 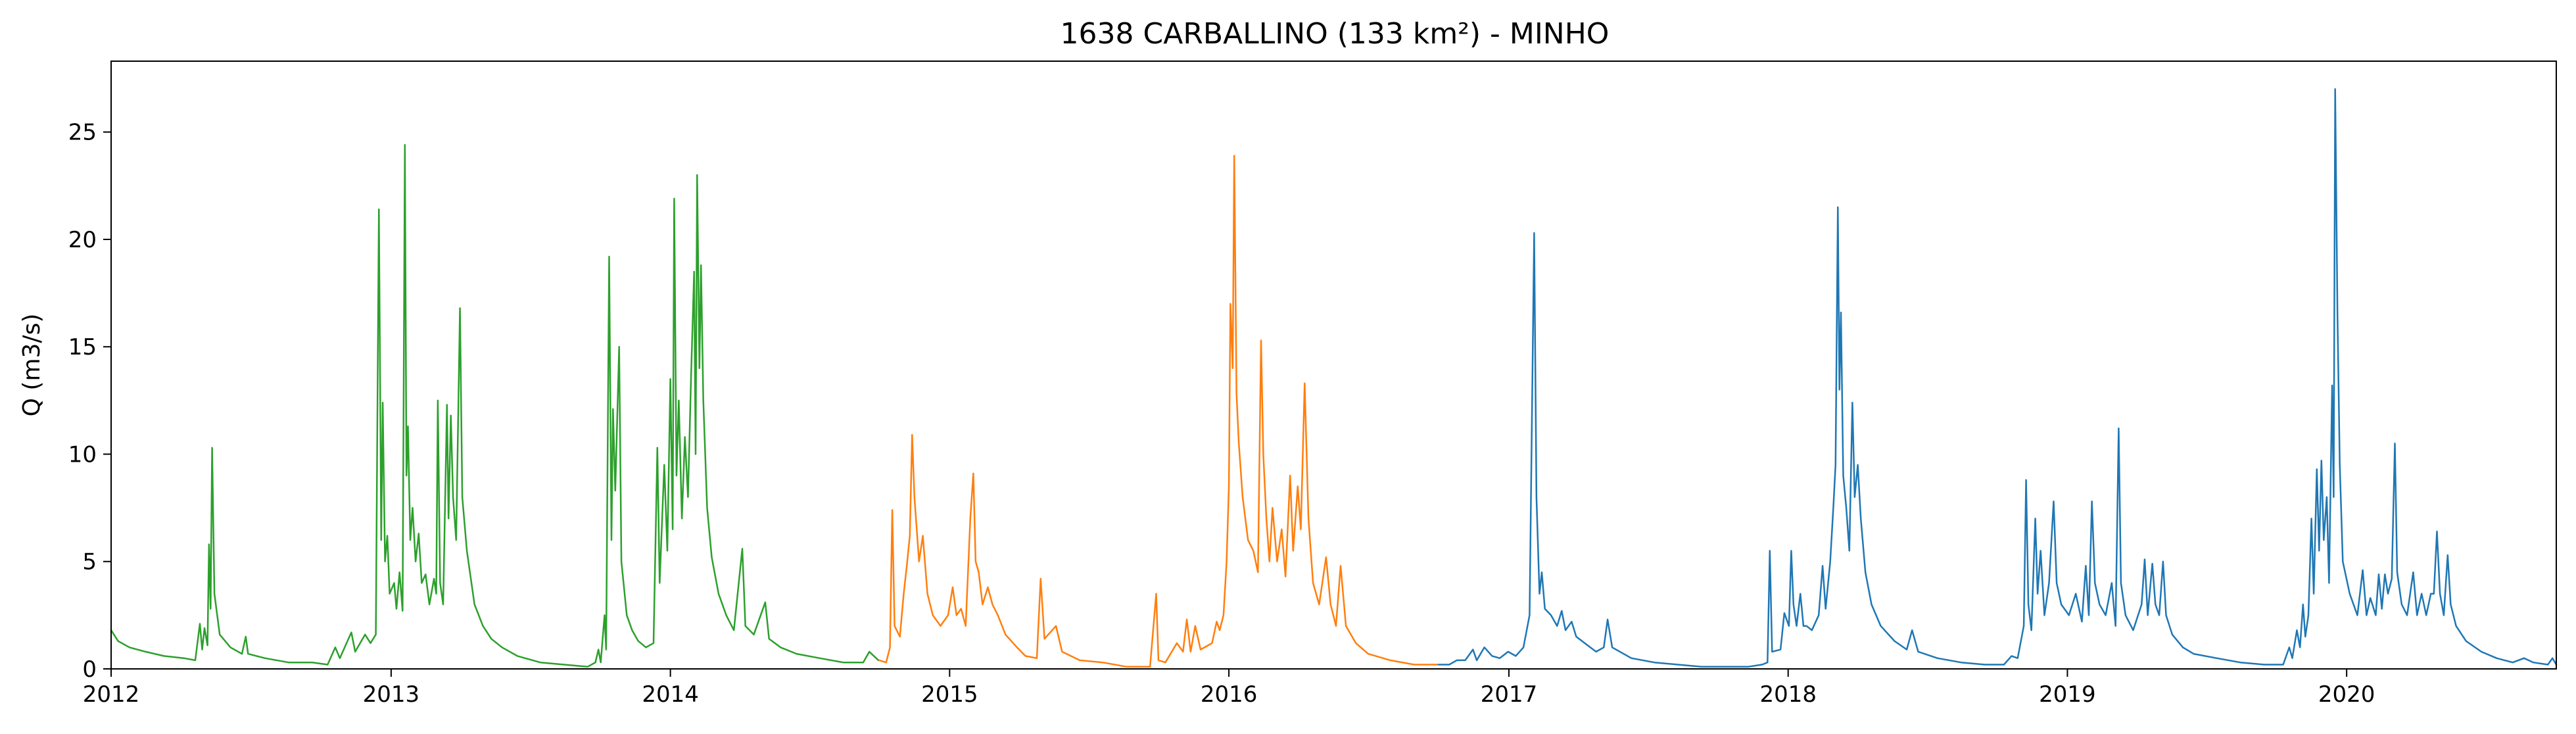 What do you see at coordinates (2347, 694) in the screenshot?
I see `x-tick-label: 2020` at bounding box center [2347, 694].